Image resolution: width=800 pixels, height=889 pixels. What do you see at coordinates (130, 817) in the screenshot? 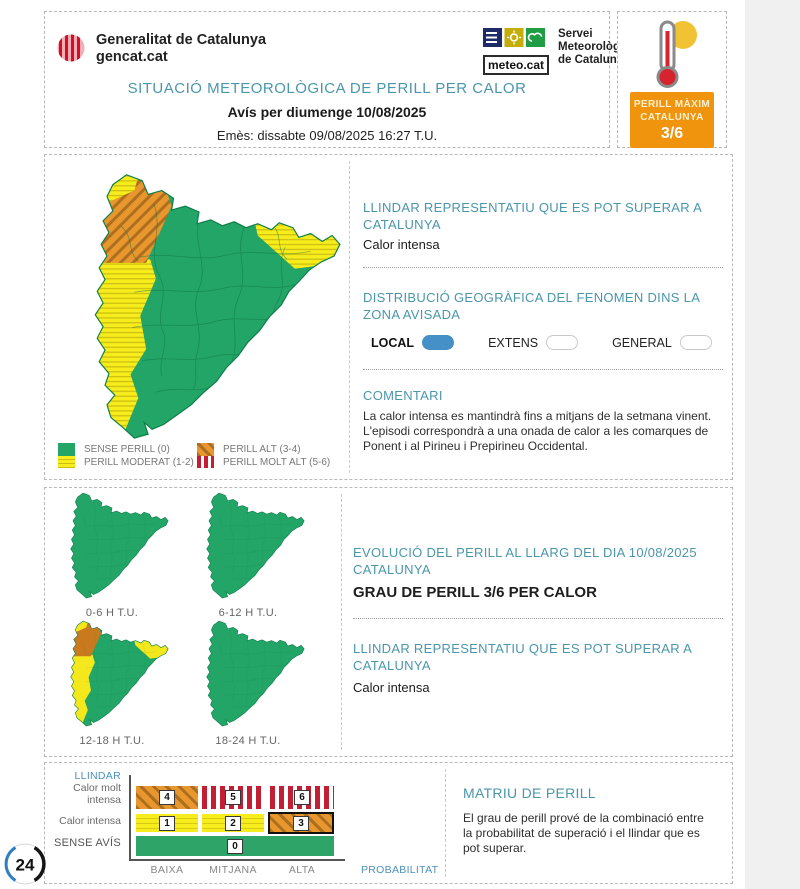
I see `matrix-y-axis` at bounding box center [130, 817].